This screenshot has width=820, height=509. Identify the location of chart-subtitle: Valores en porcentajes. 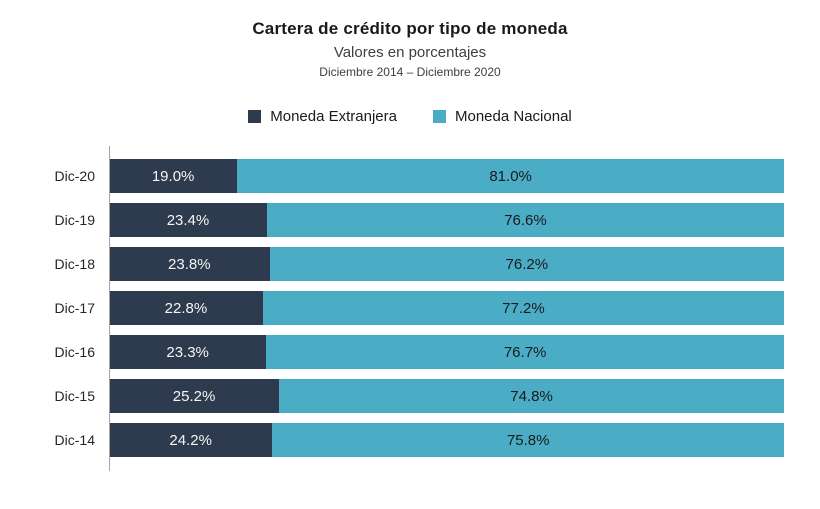
(410, 52).